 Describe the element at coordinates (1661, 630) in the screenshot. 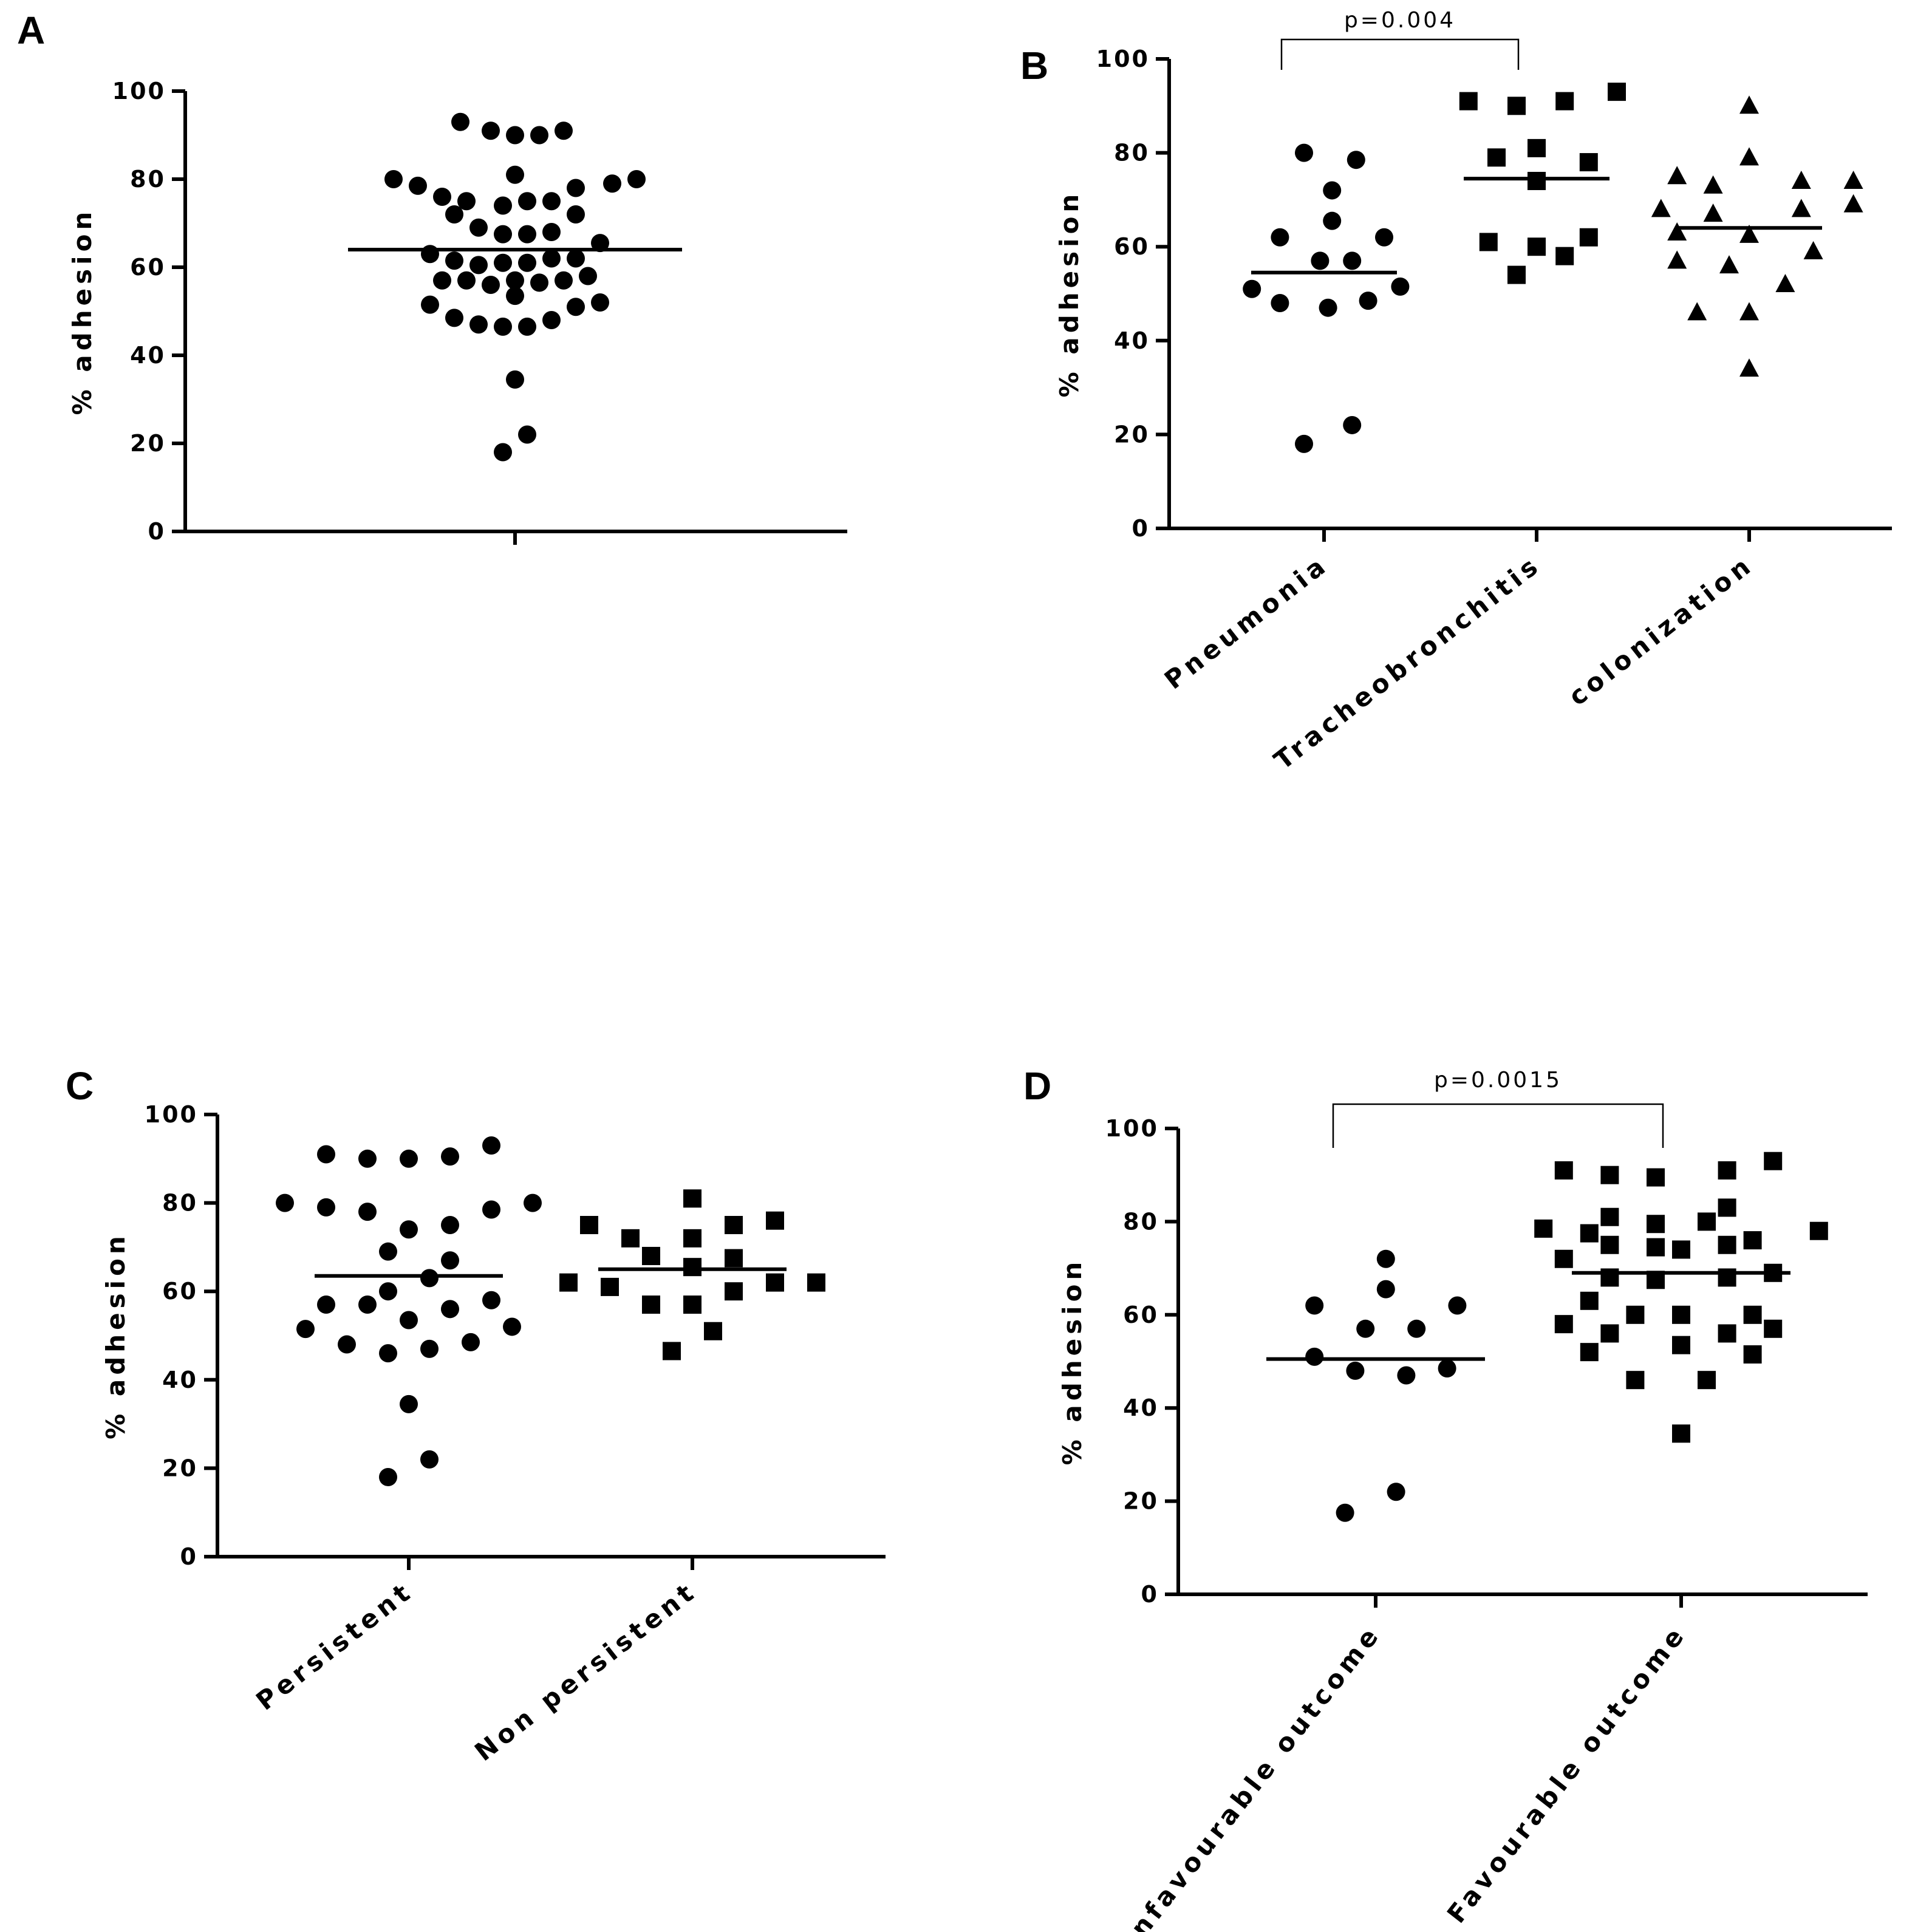

I see `category-label: colonization` at that location.